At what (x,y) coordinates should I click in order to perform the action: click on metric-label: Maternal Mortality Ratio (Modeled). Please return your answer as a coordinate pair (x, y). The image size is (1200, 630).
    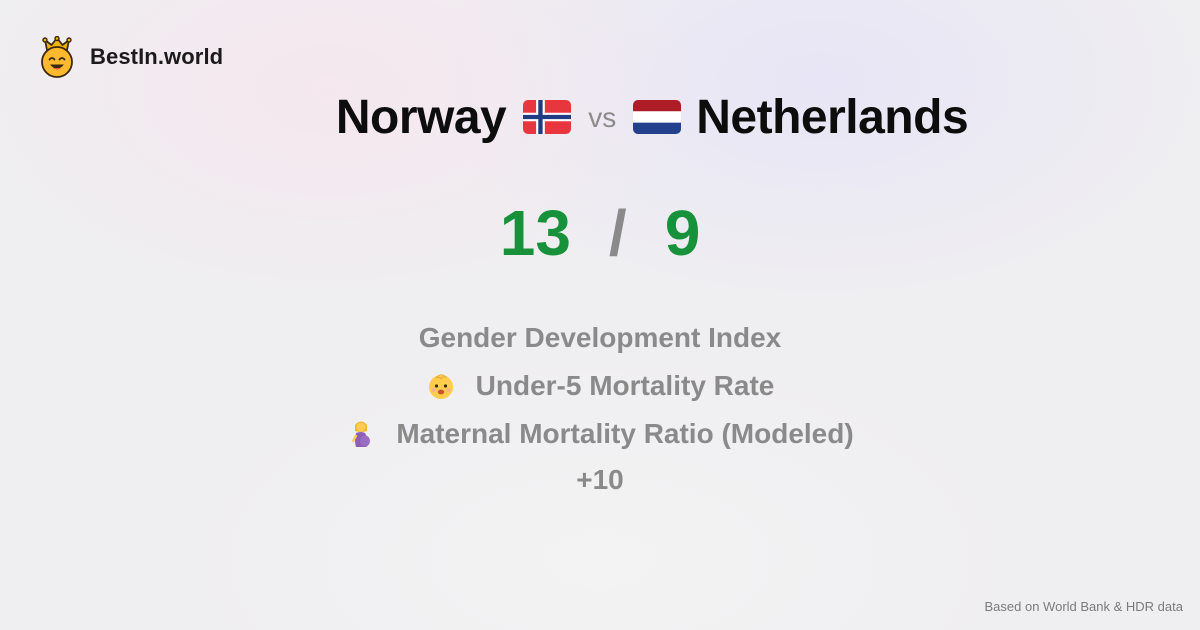
    Looking at the image, I should click on (625, 433).